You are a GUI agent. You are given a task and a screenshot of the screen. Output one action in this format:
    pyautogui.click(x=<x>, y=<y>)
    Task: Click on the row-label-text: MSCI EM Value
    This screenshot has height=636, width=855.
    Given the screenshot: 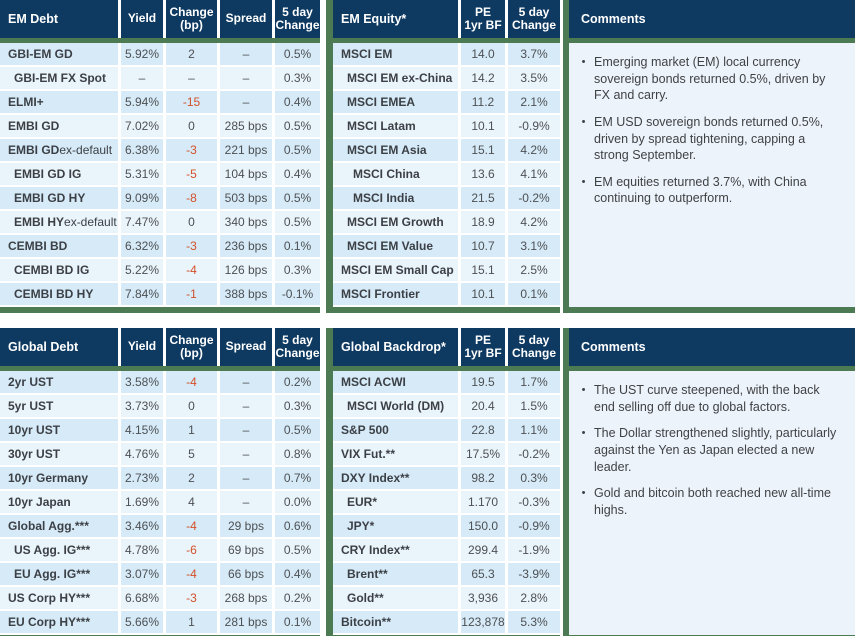 What is the action you would take?
    pyautogui.click(x=390, y=246)
    